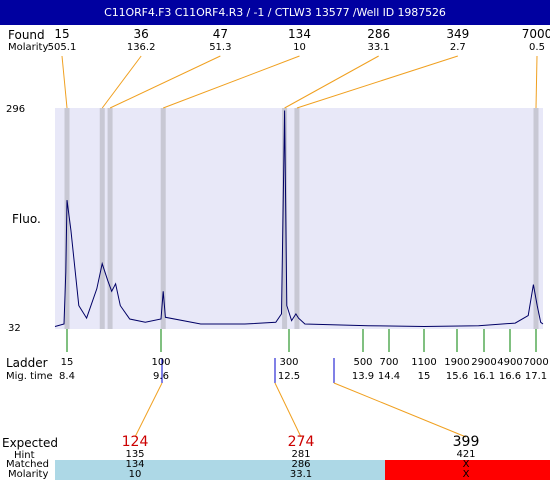 The width and height of the screenshot is (550, 480). Describe the element at coordinates (135, 474) in the screenshot. I see `expected-molarity: 10` at that location.